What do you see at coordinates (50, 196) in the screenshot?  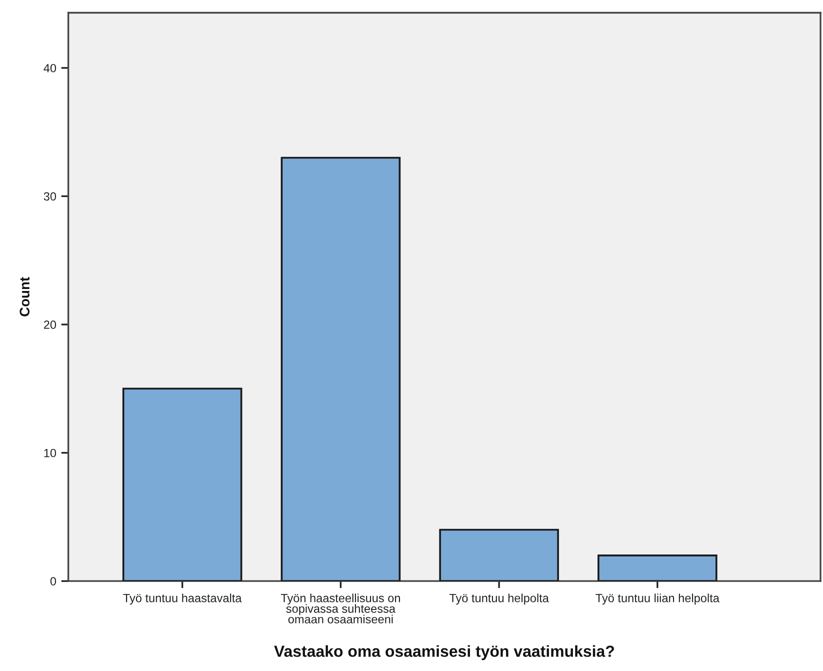 I see `y-tick-label: 30` at bounding box center [50, 196].